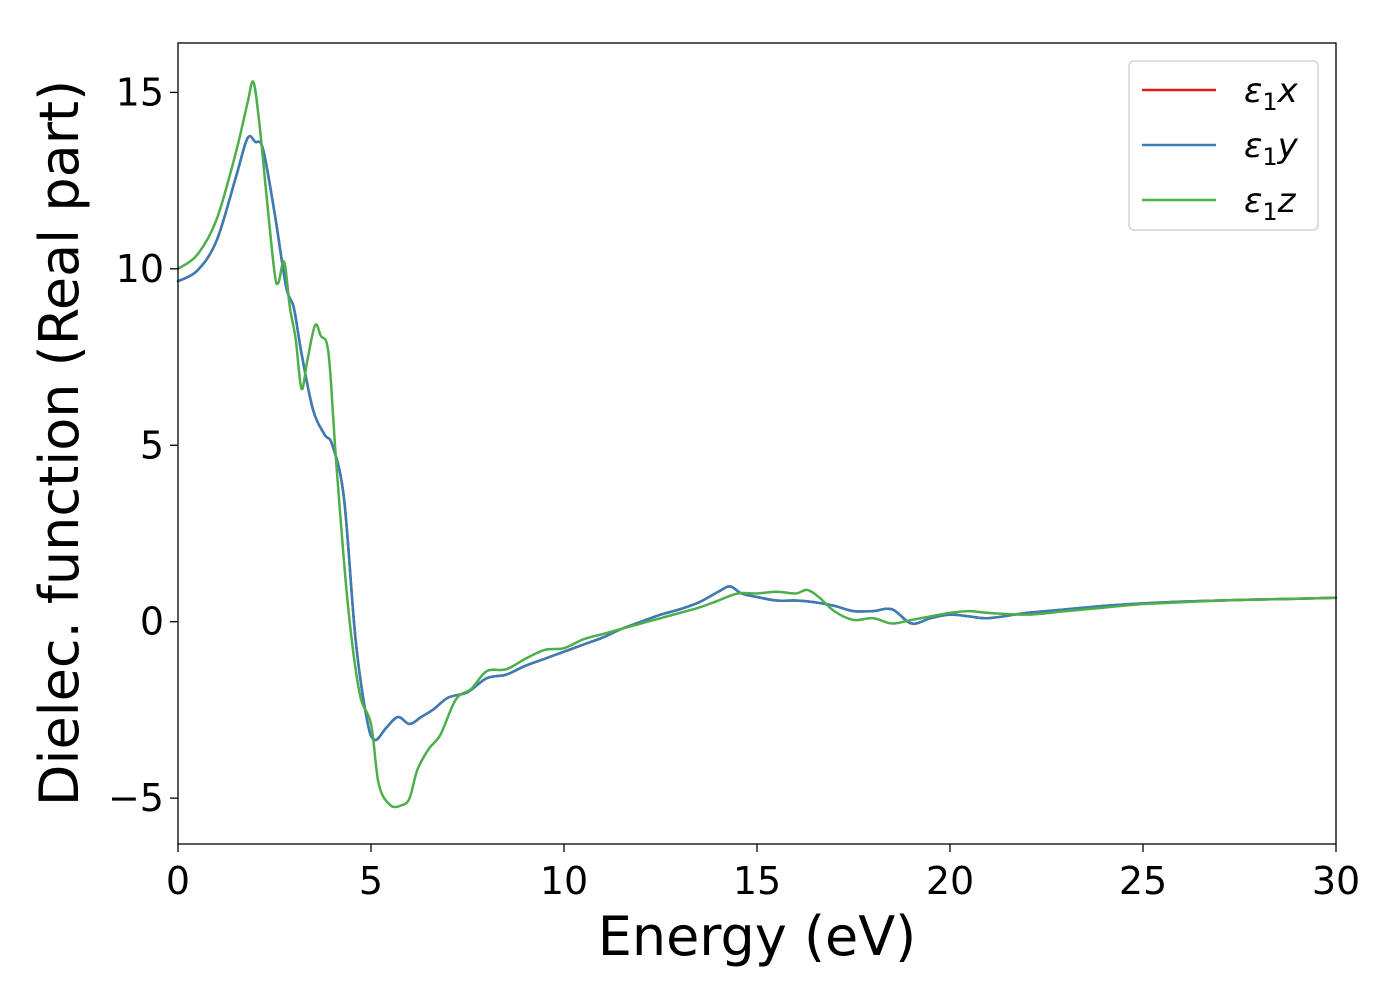  What do you see at coordinates (564, 881) in the screenshot?
I see `x-tick-label: 10` at bounding box center [564, 881].